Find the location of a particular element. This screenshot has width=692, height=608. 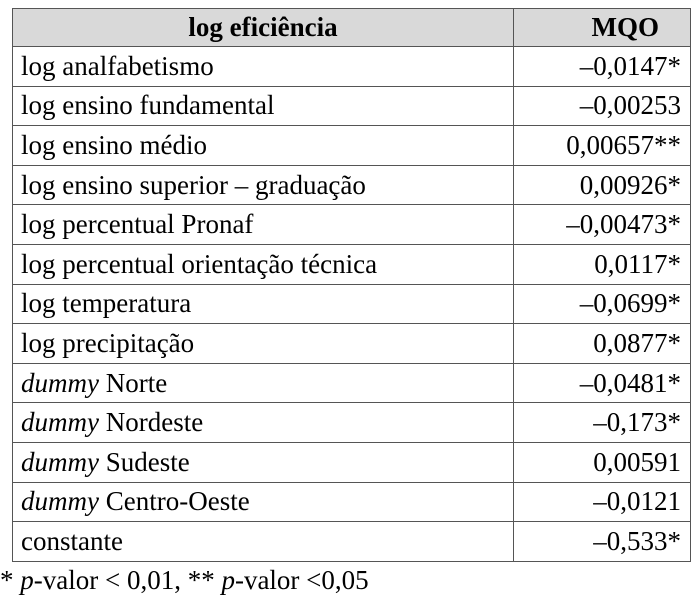

row-label-text: log ensino médio is located at coordinates (114, 144).